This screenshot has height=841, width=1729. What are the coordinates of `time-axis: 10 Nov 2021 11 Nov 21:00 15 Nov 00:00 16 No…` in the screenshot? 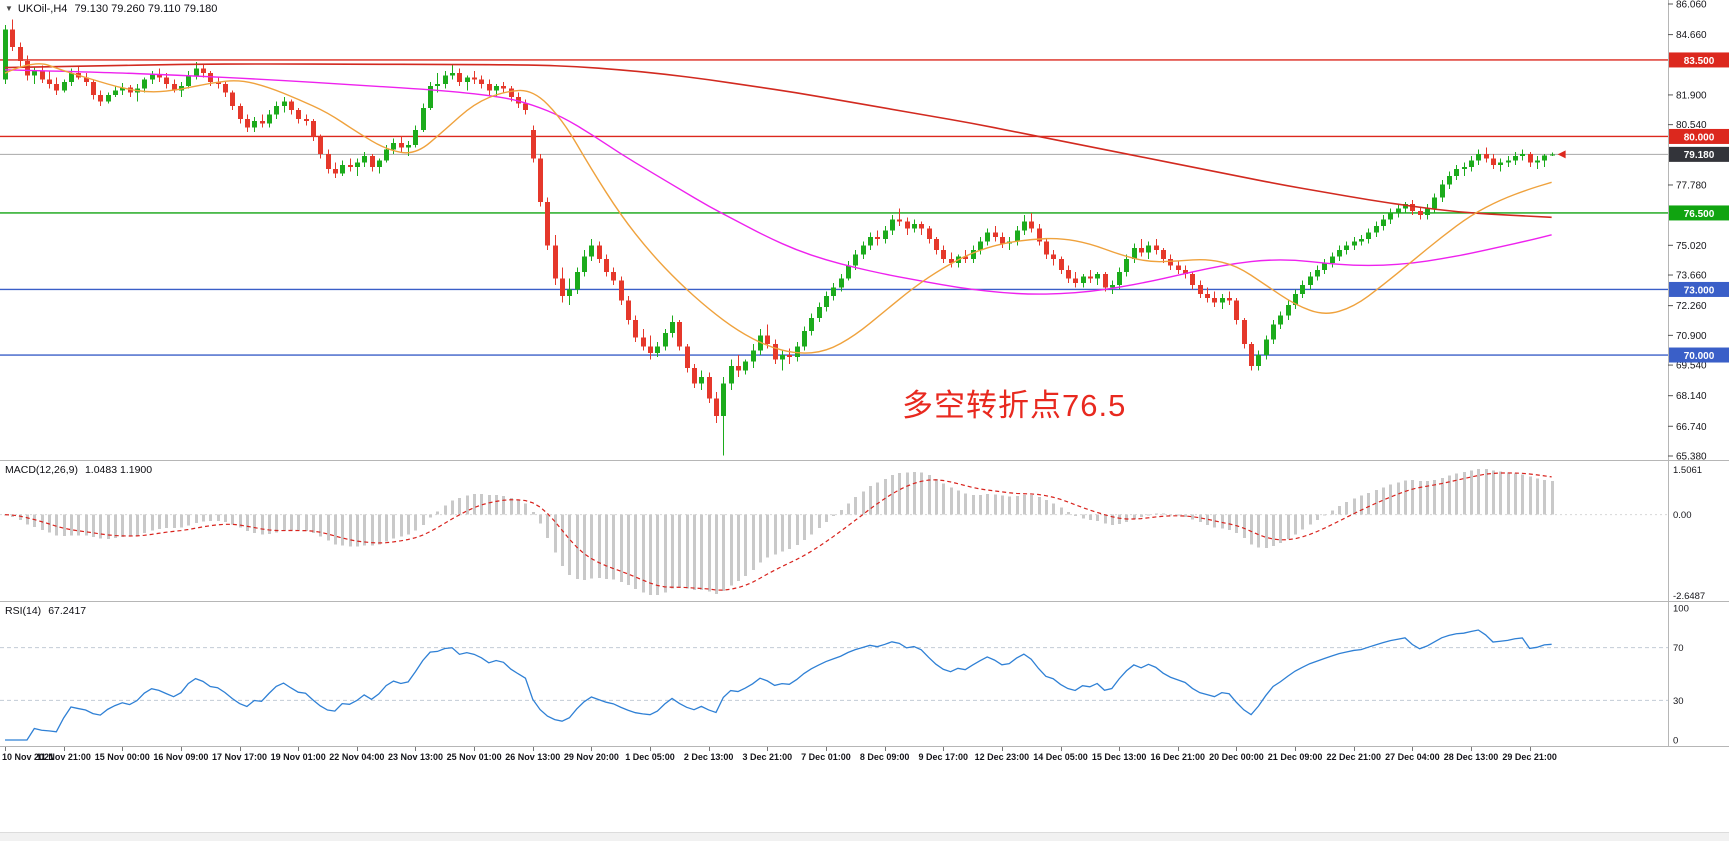 It's located at (864, 757).